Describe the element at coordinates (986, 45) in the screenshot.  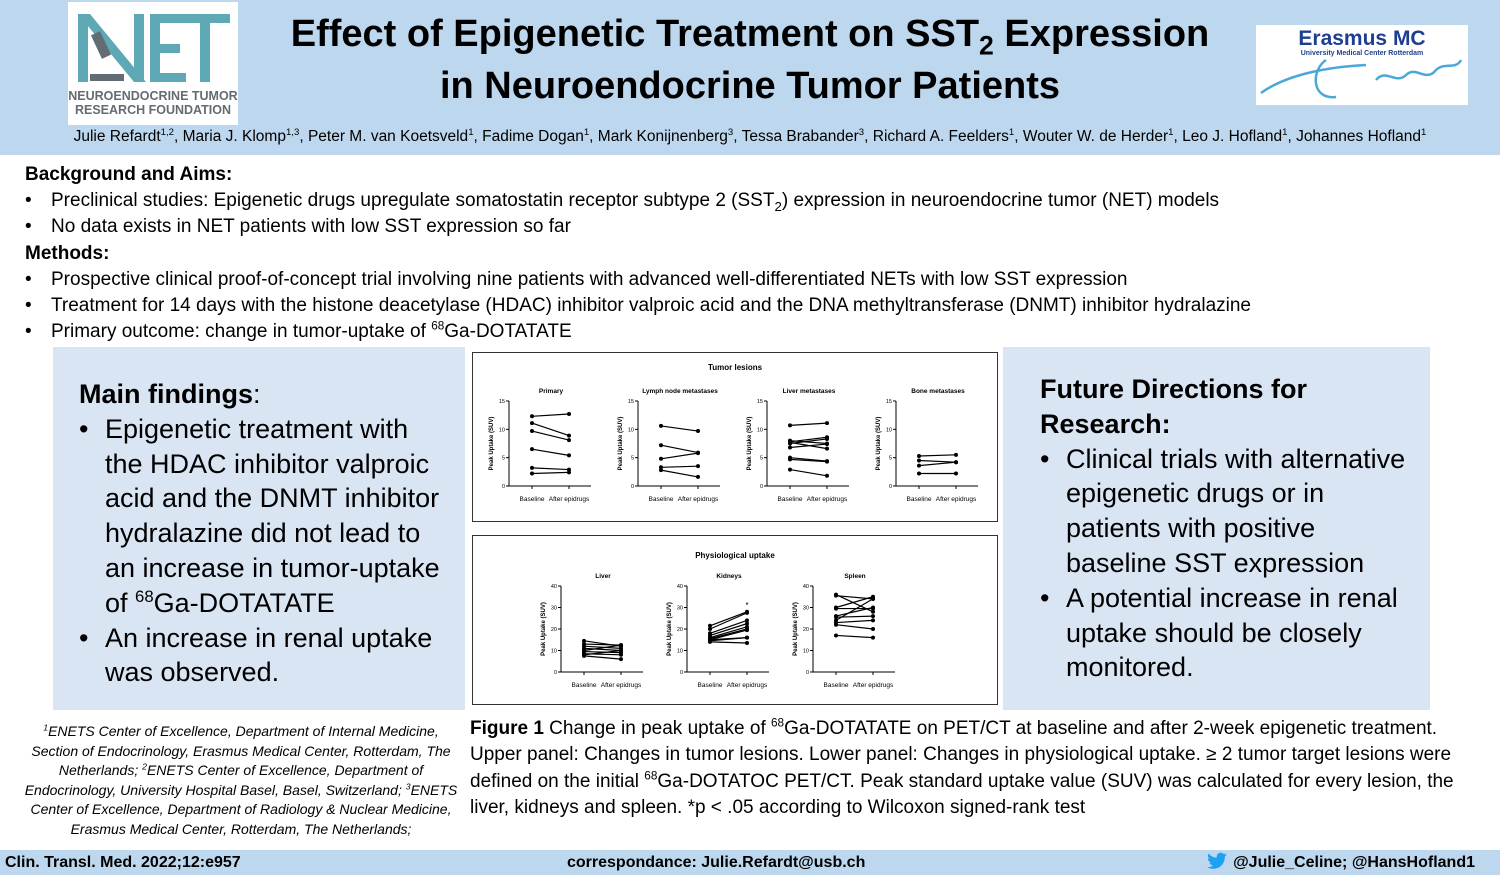
I see `title-subscript: 2` at that location.